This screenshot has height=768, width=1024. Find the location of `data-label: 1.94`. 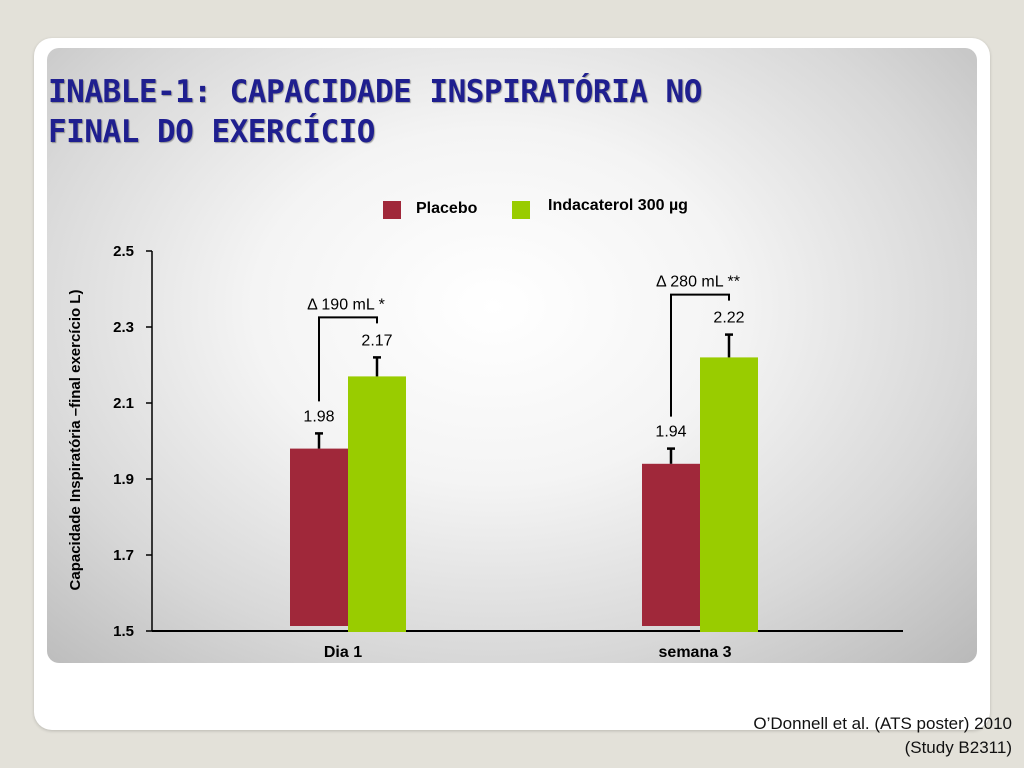

data-label: 1.94 is located at coordinates (670, 432).